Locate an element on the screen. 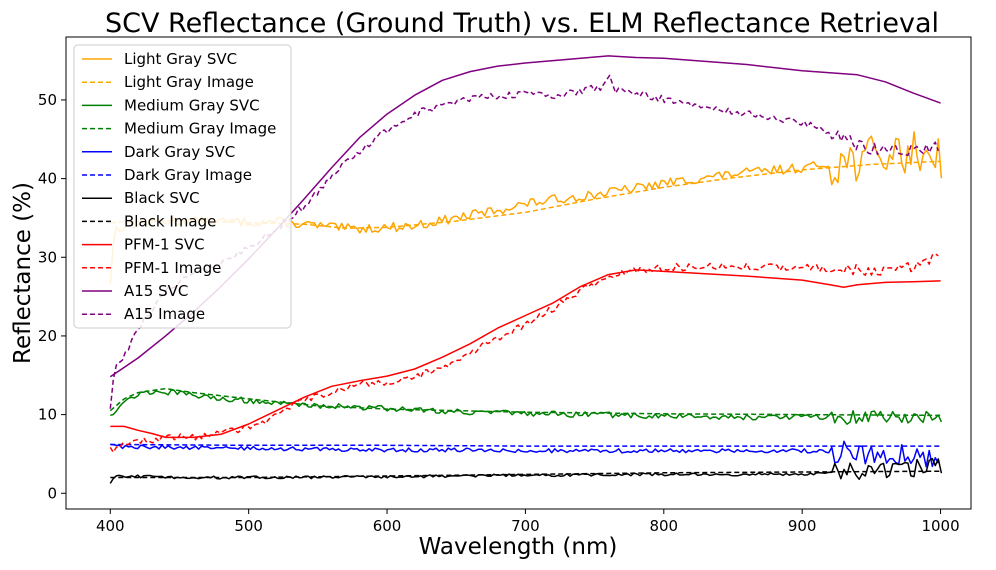  legend-label-black-image: Black Image is located at coordinates (170, 221).